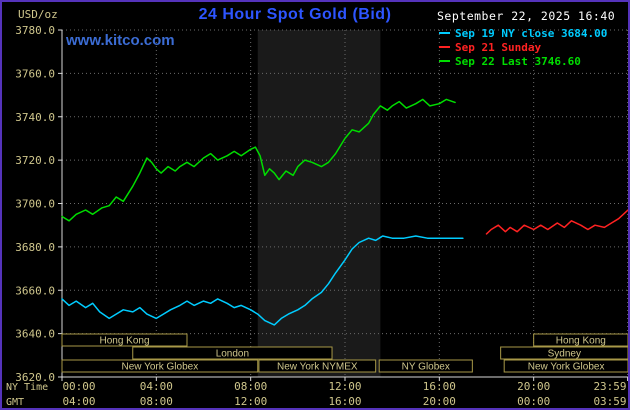 The height and width of the screenshot is (410, 630). I want to click on legend-item-sep19: Sep 19 NY close 3684.00, so click(523, 33).